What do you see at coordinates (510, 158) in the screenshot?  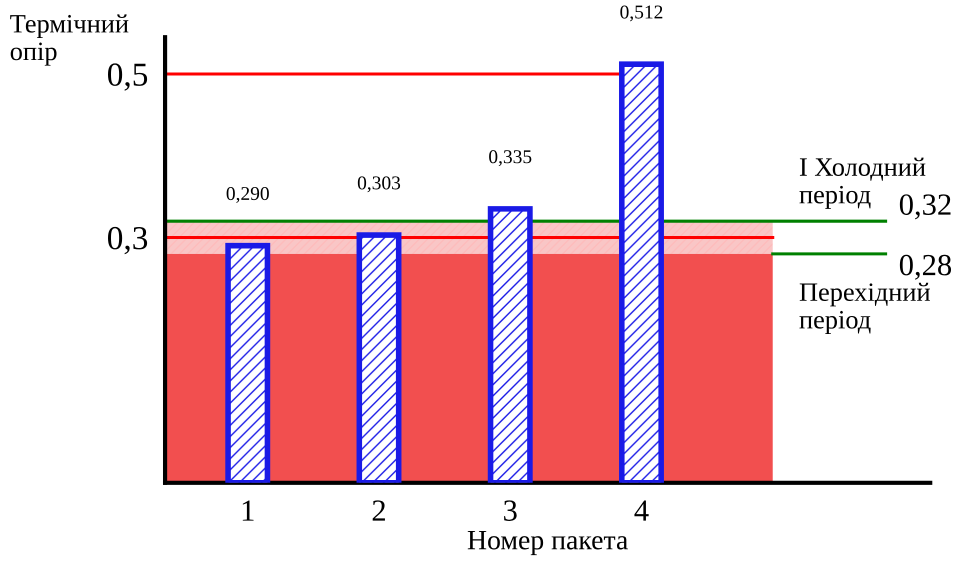 I see `data-label: 0,335` at bounding box center [510, 158].